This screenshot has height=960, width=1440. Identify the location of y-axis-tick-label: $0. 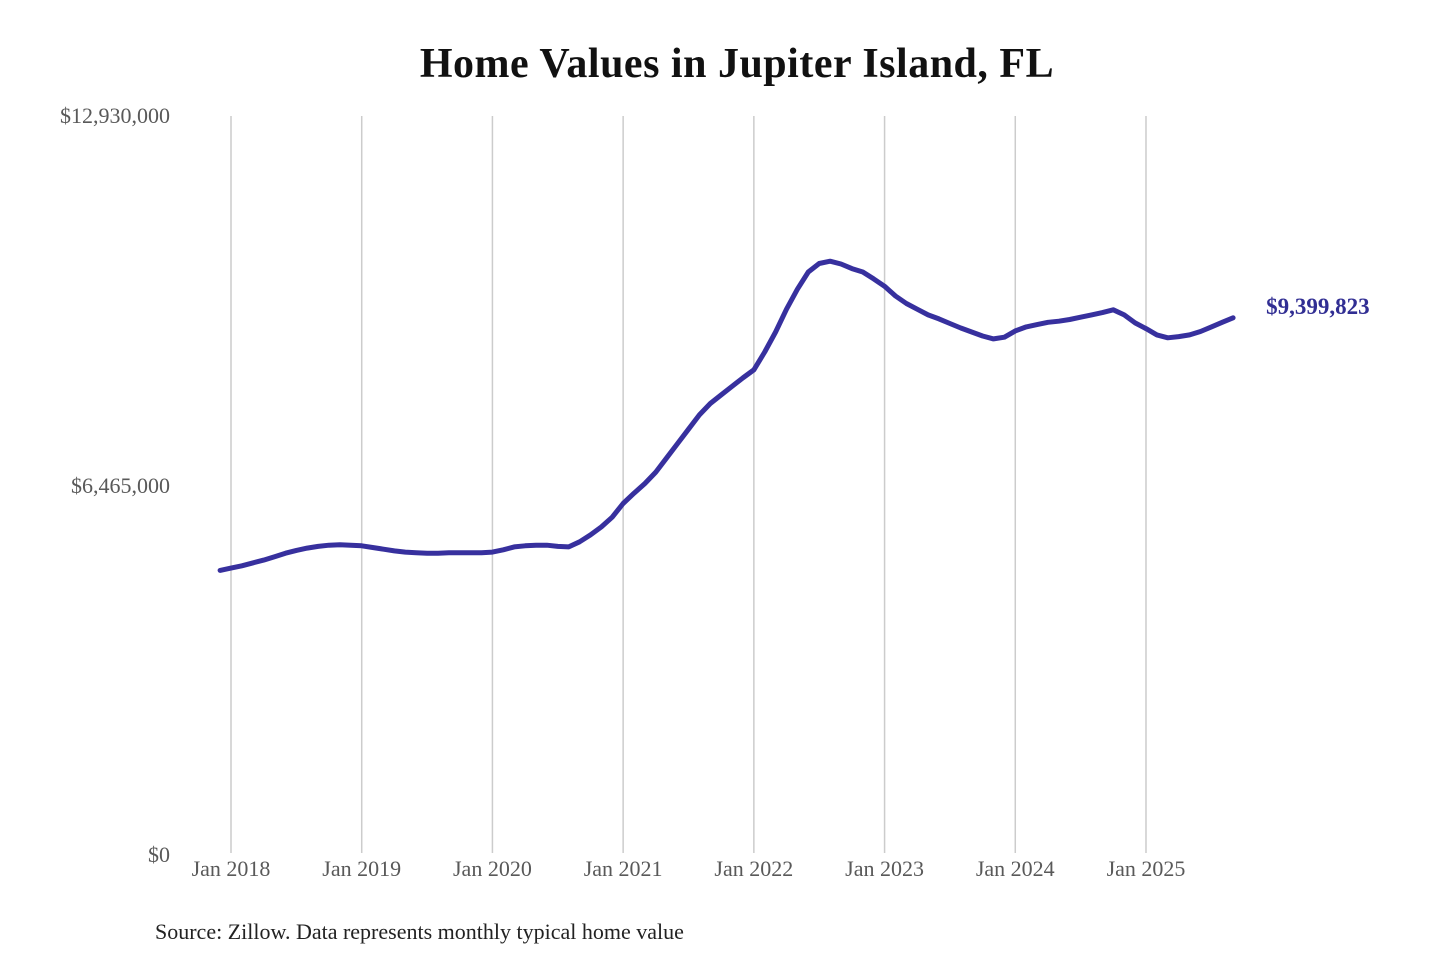
(159, 854).